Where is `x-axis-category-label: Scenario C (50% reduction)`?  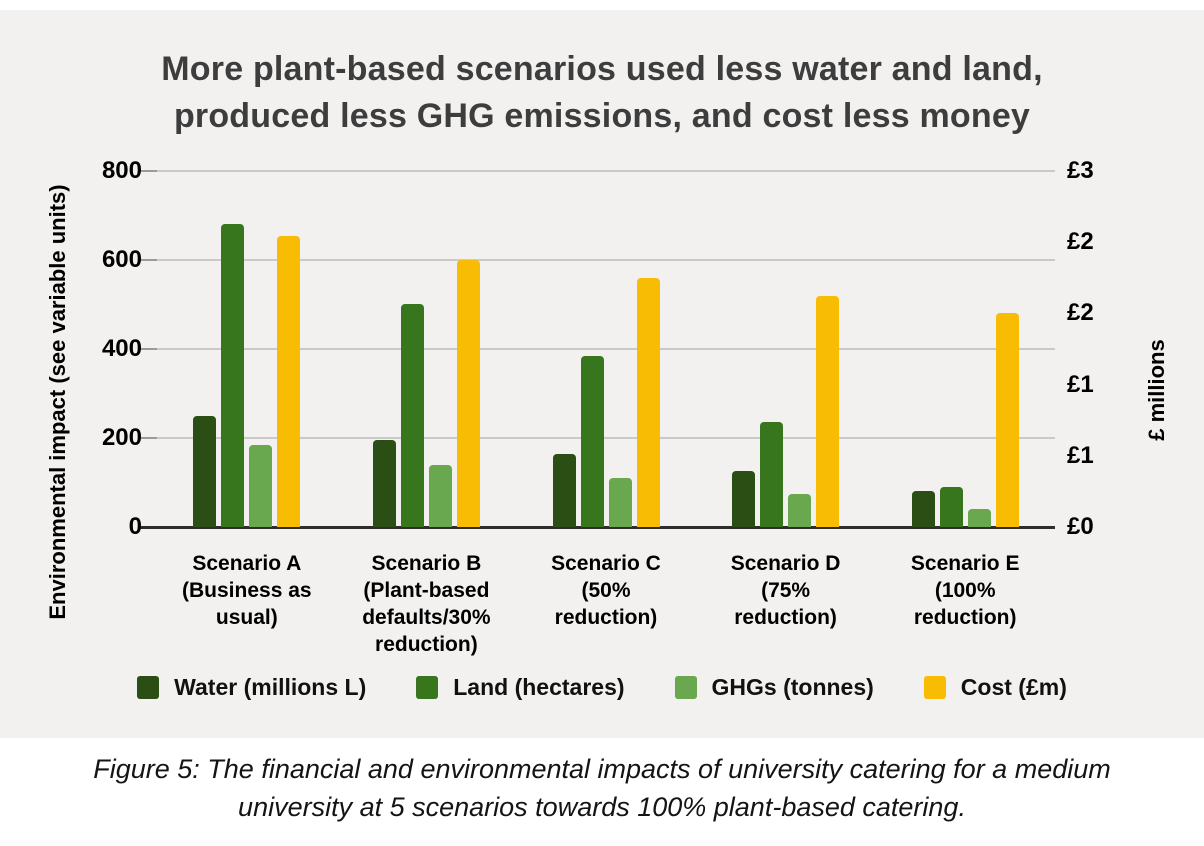 x-axis-category-label: Scenario C (50% reduction) is located at coordinates (606, 590).